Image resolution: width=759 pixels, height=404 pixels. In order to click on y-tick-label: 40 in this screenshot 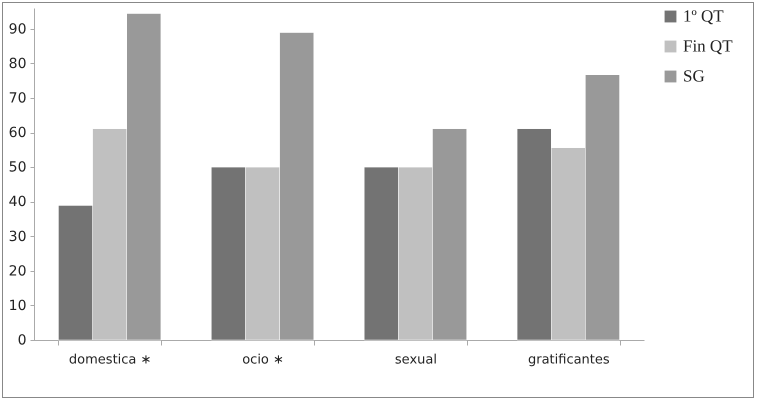, I will do `click(17, 202)`.